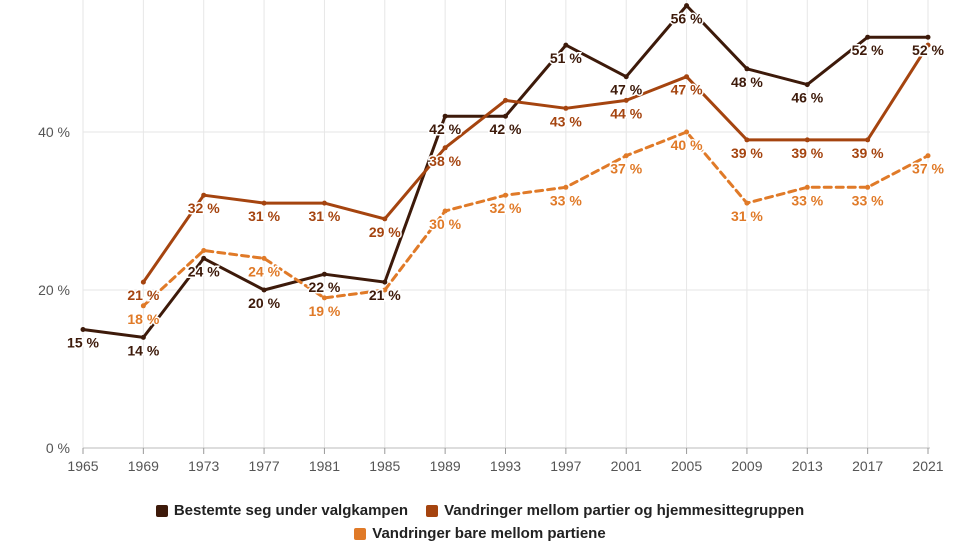  Describe the element at coordinates (489, 533) in the screenshot. I see `legend-label-series-3: Vandringer bare mellom partiene` at that location.